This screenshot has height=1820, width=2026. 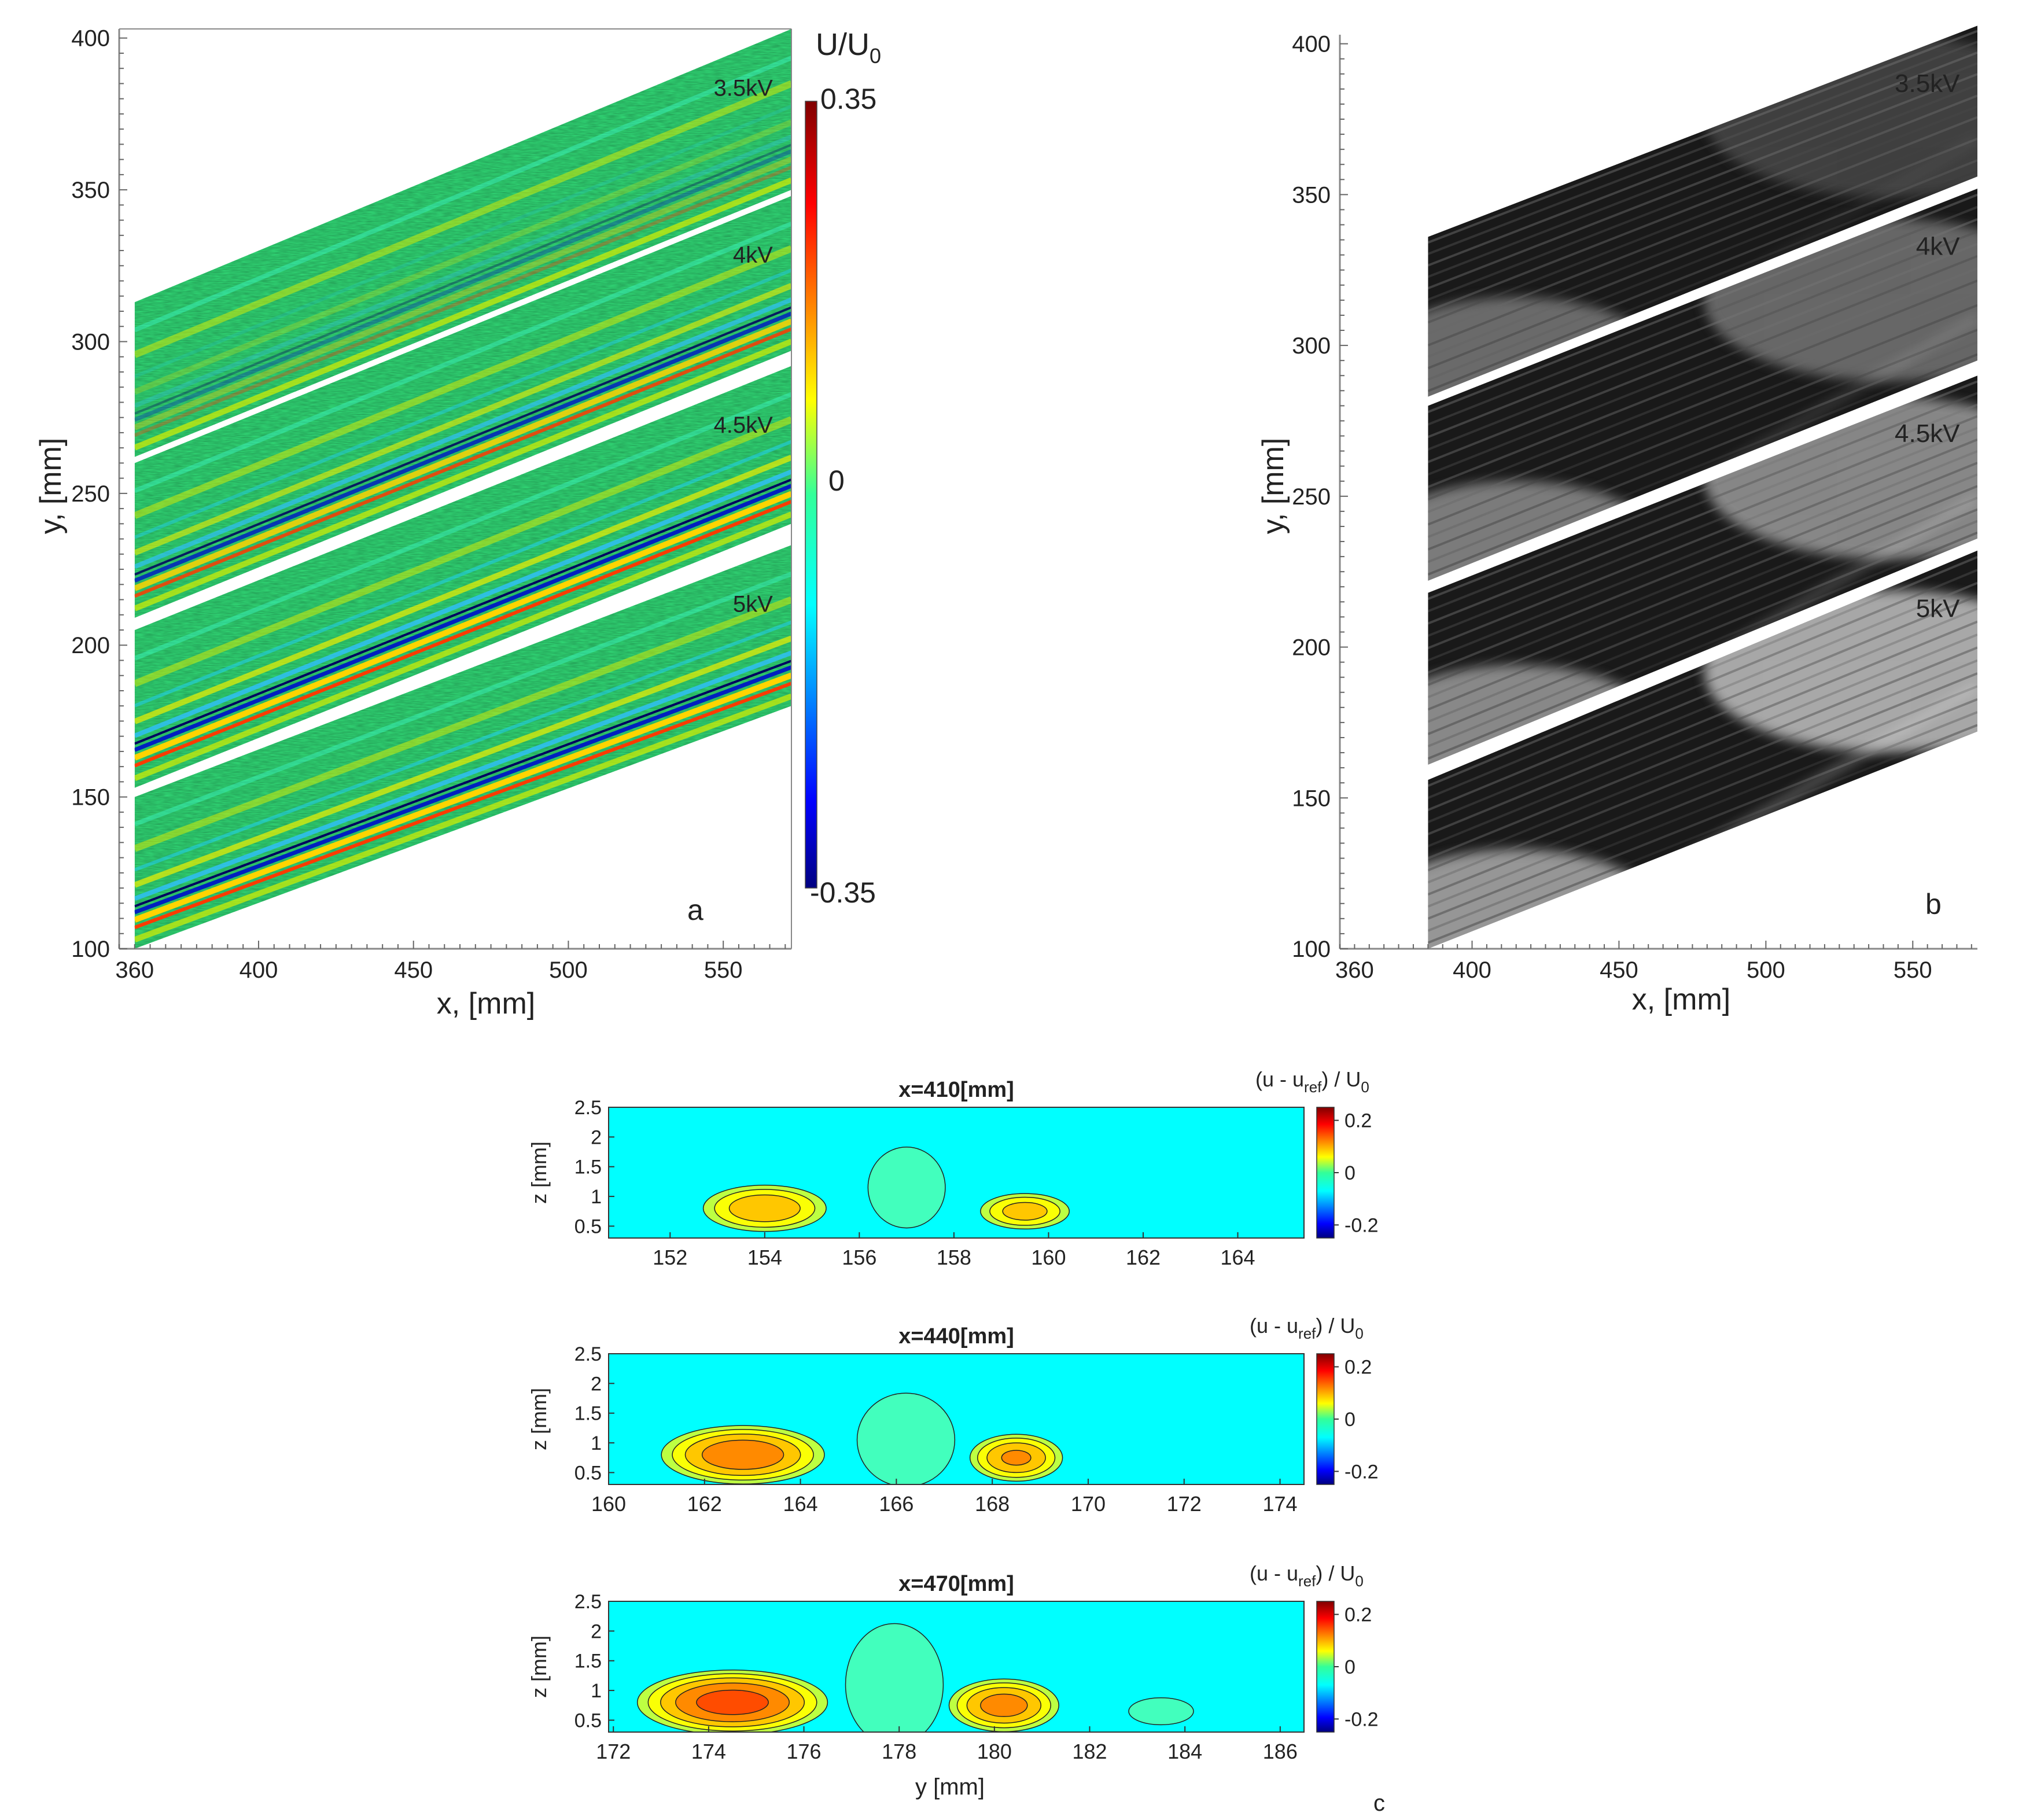 What do you see at coordinates (670, 1257) in the screenshot?
I see `x-tick-label: 152` at bounding box center [670, 1257].